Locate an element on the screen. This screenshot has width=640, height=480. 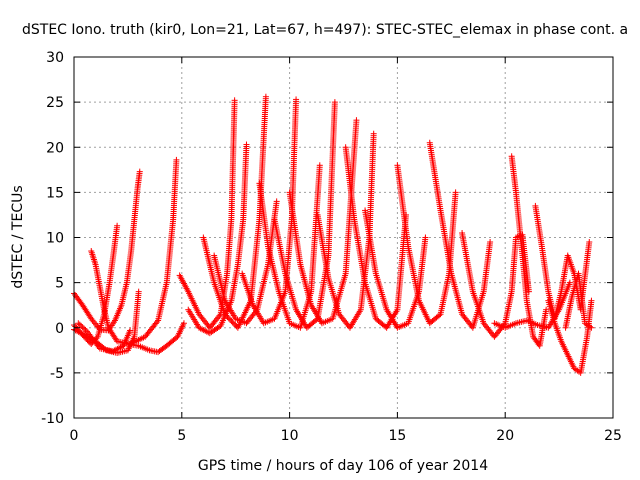
x-tick-label: 10 is located at coordinates (290, 436).